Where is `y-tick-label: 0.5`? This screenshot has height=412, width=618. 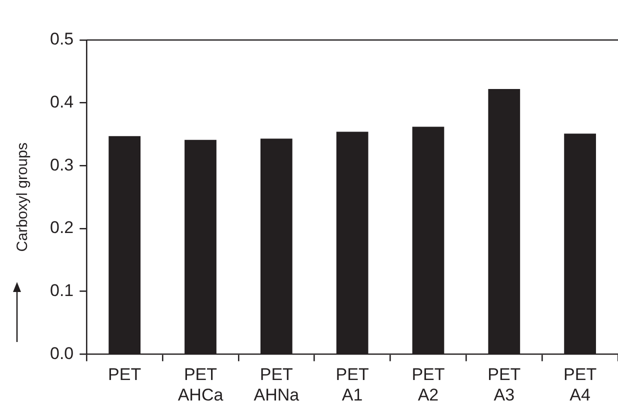
y-tick-label: 0.5 is located at coordinates (62, 39).